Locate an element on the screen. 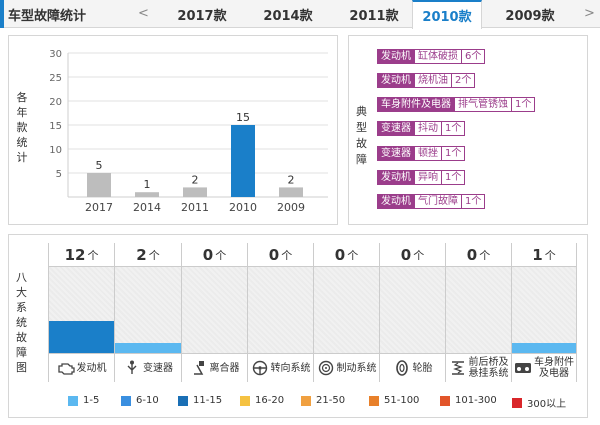 The width and height of the screenshot is (600, 425). fault-item: 变速器 抖动 1个 is located at coordinates (421, 128).